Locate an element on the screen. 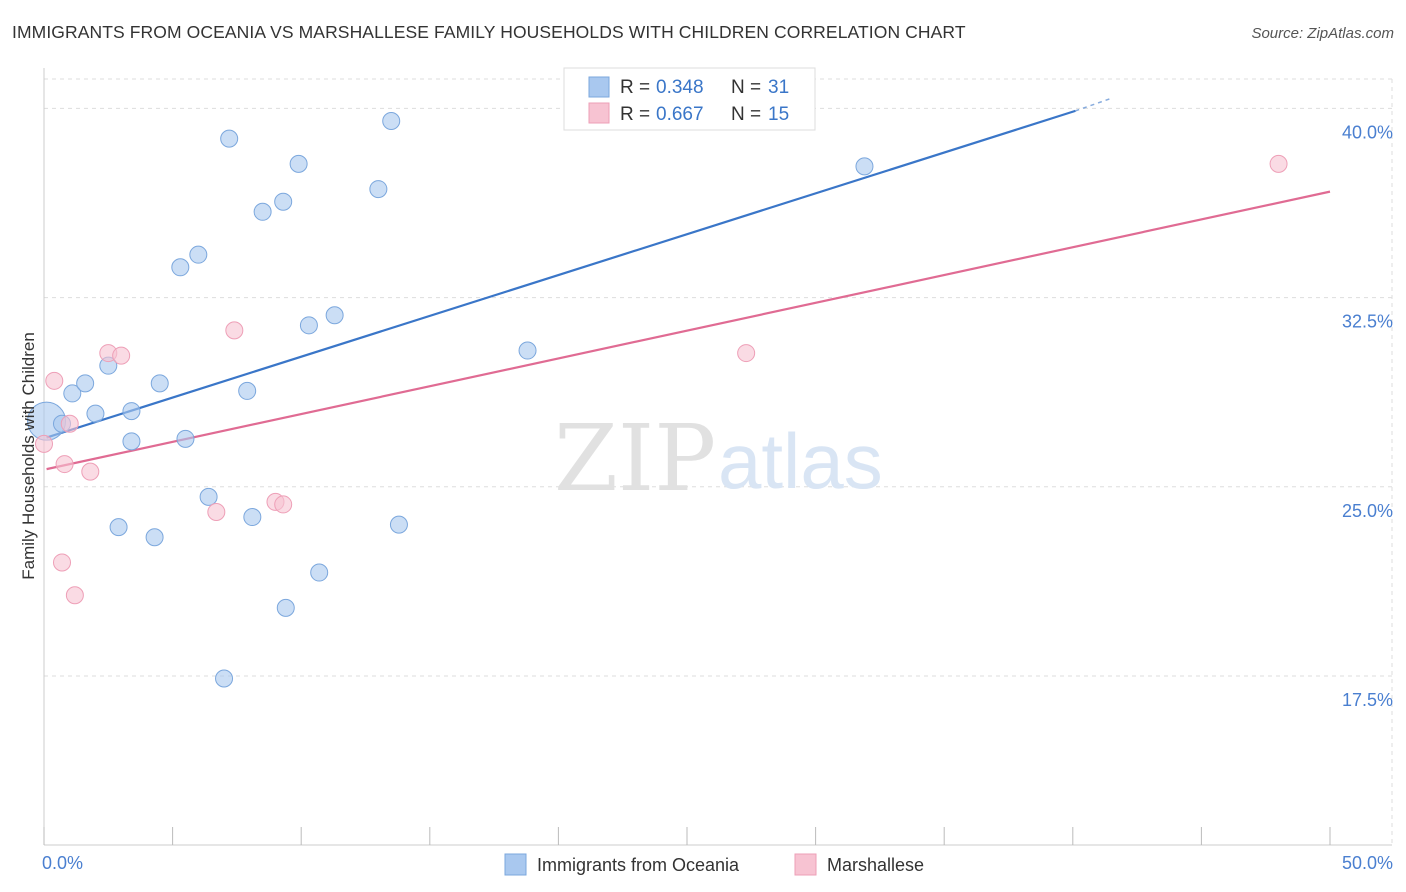 The width and height of the screenshot is (1406, 892). stats-n-label-oceania: N = is located at coordinates (746, 87).